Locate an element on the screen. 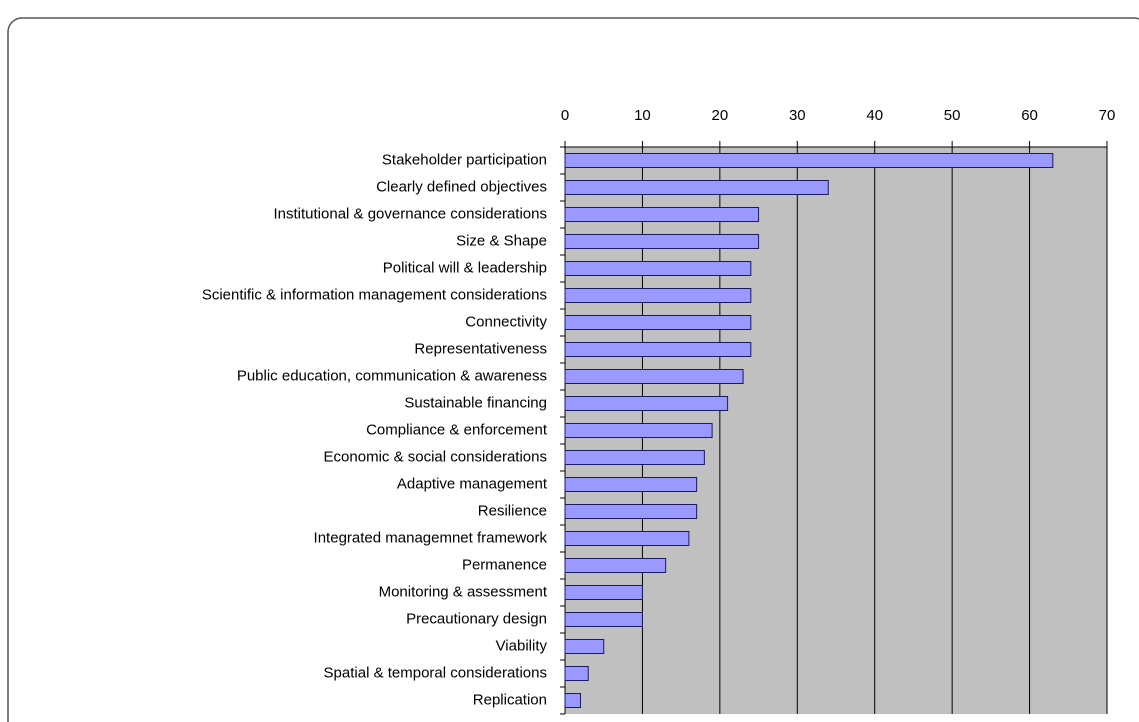 The image size is (1139, 722). x-tick-label: 50 is located at coordinates (952, 115).